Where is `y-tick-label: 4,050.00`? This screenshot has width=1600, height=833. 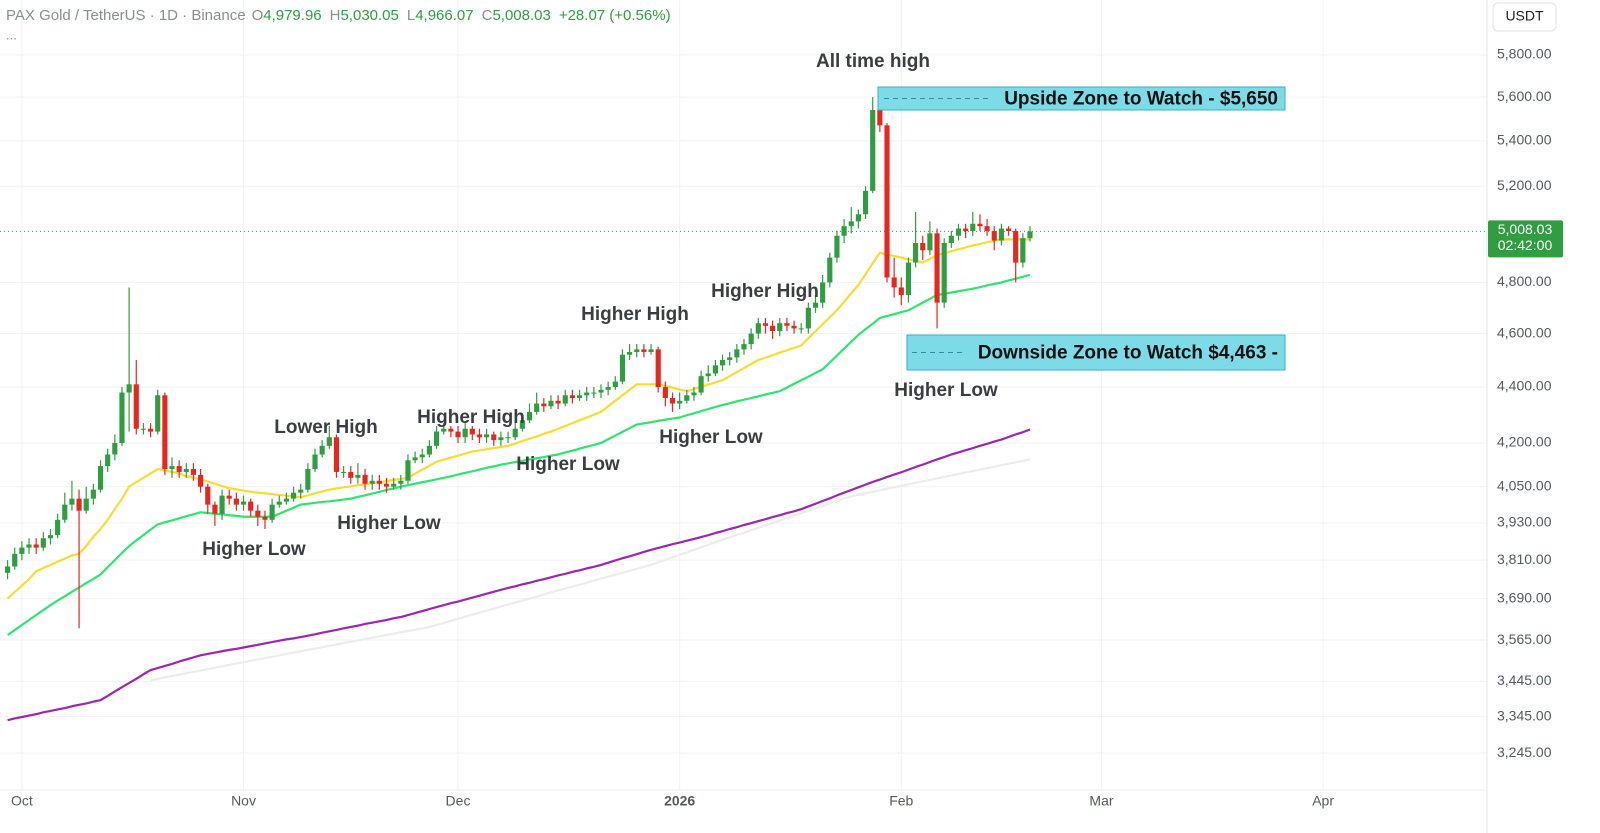 y-tick-label: 4,050.00 is located at coordinates (1524, 485).